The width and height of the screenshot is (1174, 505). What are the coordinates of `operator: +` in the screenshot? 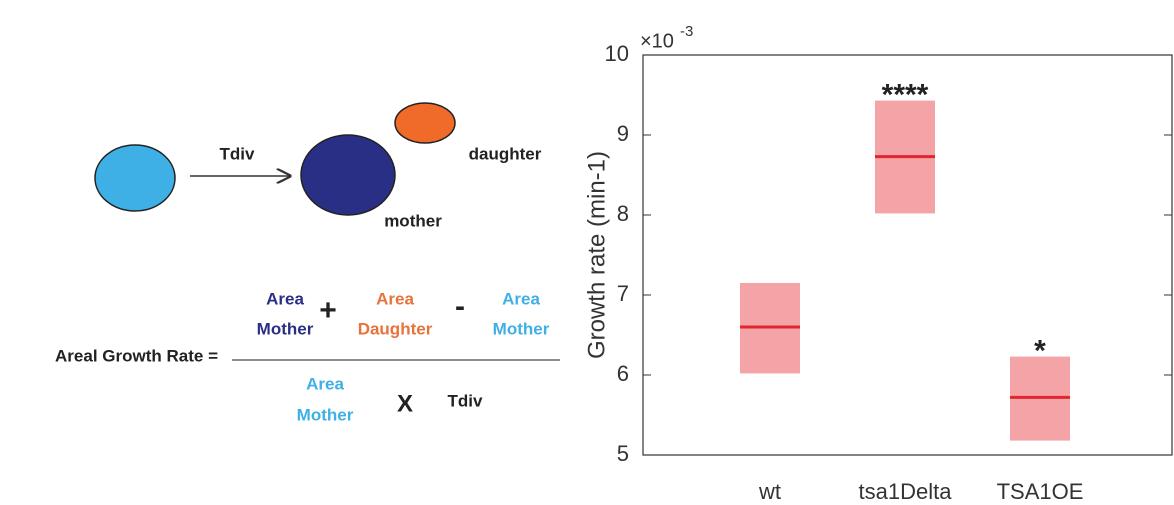 It's located at (328, 310).